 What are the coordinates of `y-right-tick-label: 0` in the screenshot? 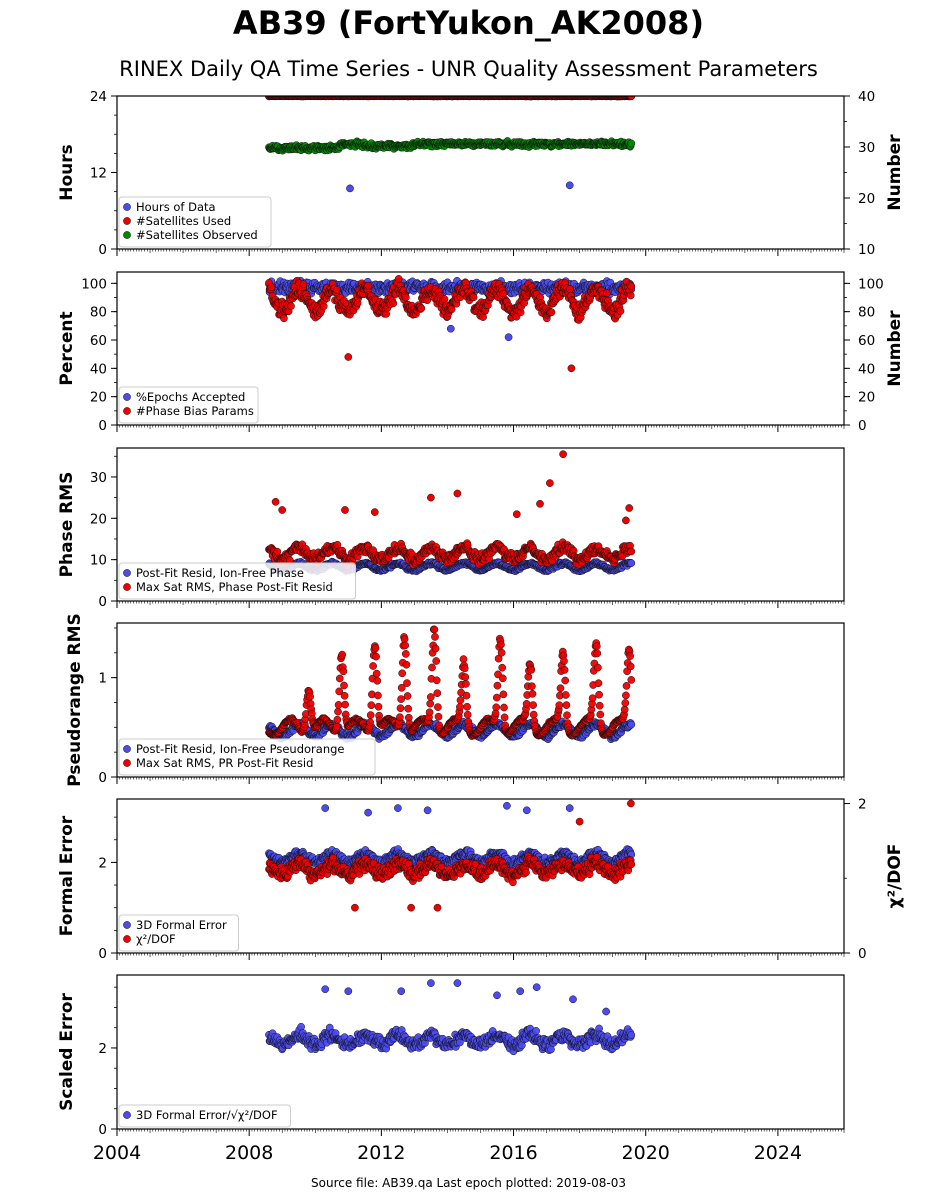 It's located at (862, 426).